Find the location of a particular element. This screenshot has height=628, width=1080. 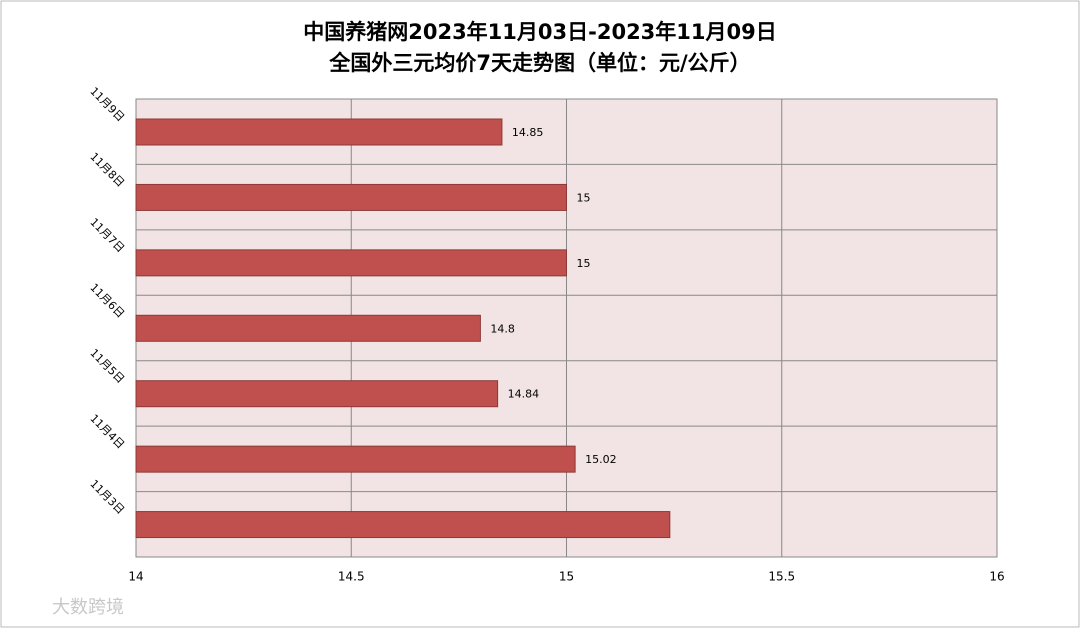

value-label: 14.85 is located at coordinates (528, 132).